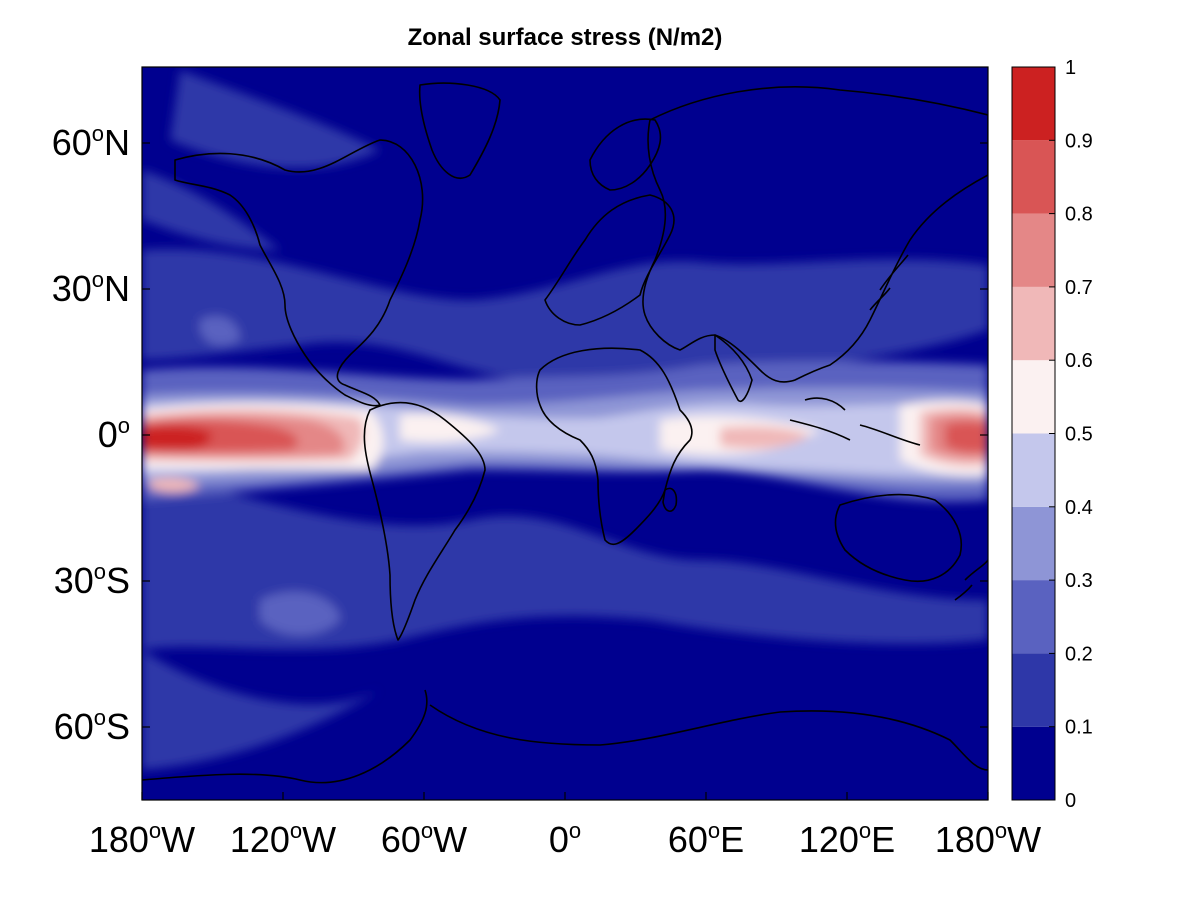  What do you see at coordinates (92, 580) in the screenshot?
I see `lat-tick-label: 30oS` at bounding box center [92, 580].